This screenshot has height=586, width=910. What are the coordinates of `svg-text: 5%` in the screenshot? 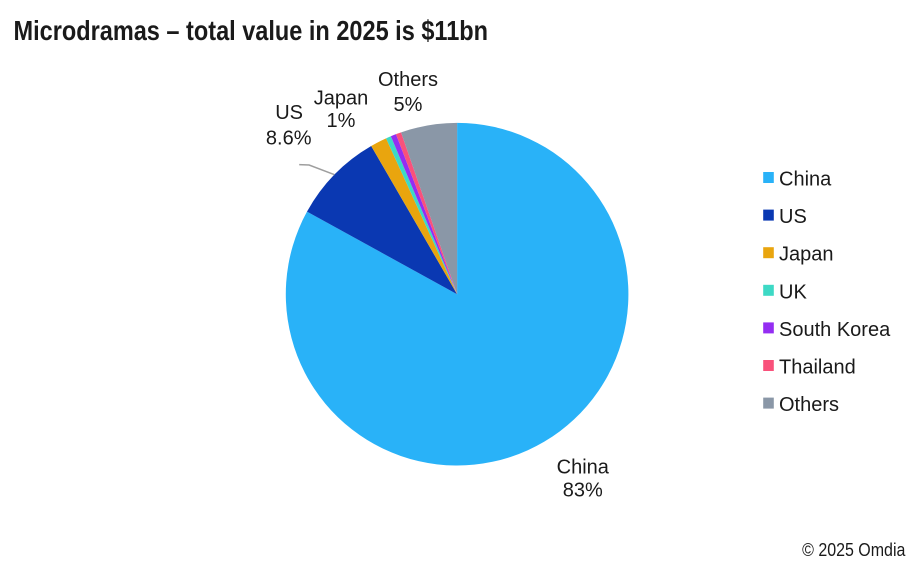 It's located at (408, 105).